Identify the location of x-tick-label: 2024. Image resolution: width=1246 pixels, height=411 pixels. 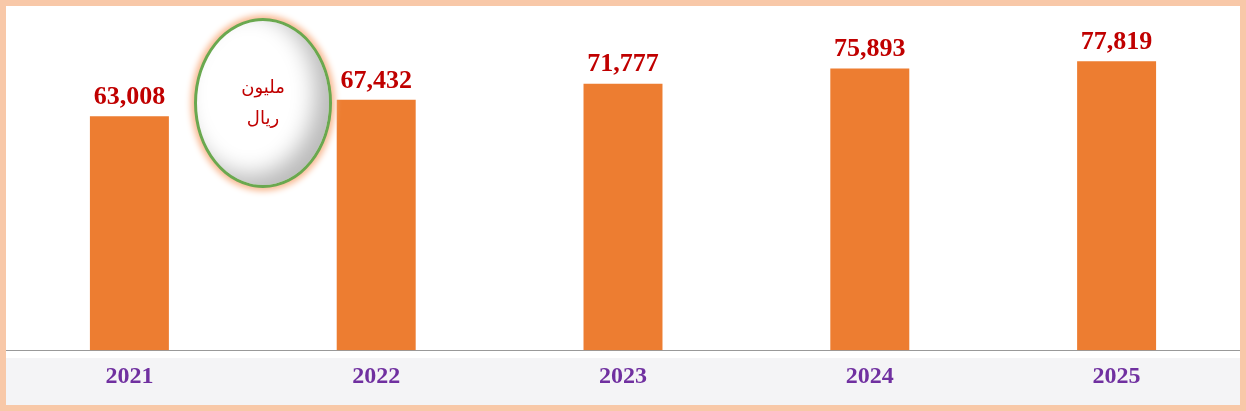
(869, 374).